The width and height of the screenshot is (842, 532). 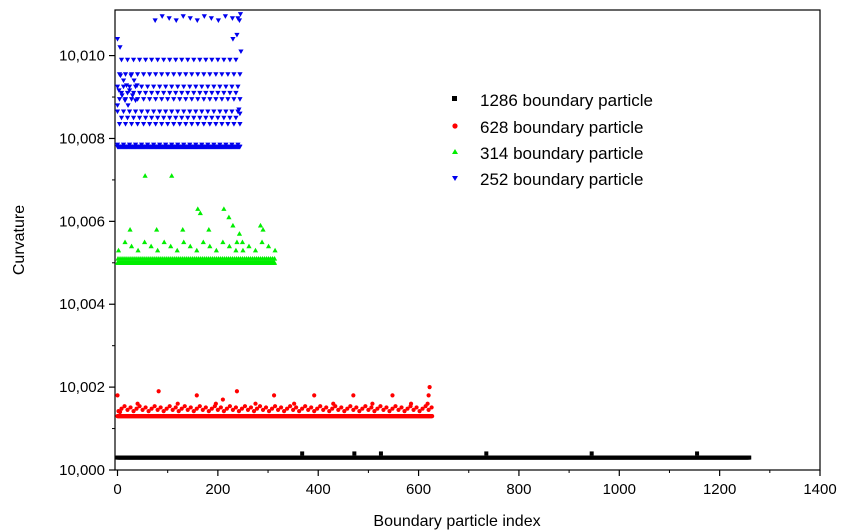 I want to click on legend-label-252: 252 boundary particle, so click(x=562, y=179).